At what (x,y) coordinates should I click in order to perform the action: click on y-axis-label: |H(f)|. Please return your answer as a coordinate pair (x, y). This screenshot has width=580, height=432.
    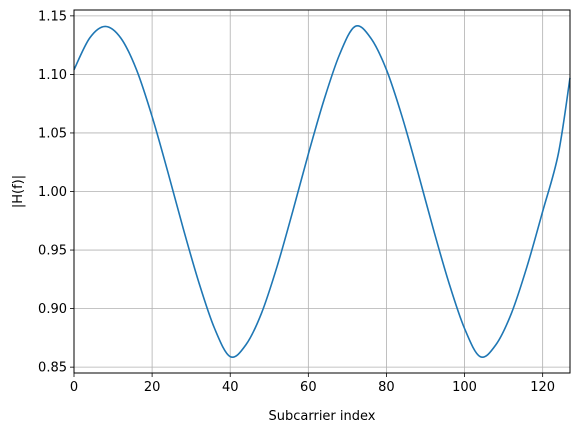
    Looking at the image, I should click on (18, 191).